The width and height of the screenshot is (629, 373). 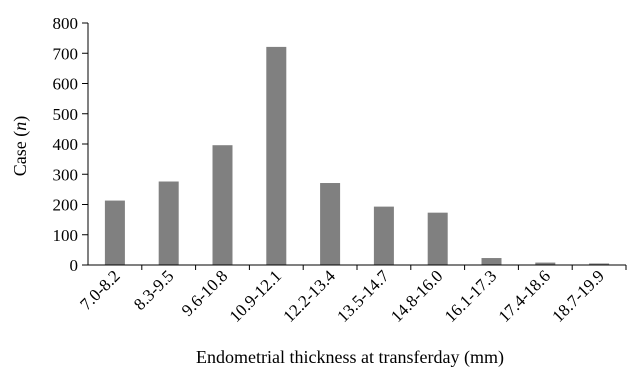 I want to click on y-tick-label: 500, so click(x=66, y=114).